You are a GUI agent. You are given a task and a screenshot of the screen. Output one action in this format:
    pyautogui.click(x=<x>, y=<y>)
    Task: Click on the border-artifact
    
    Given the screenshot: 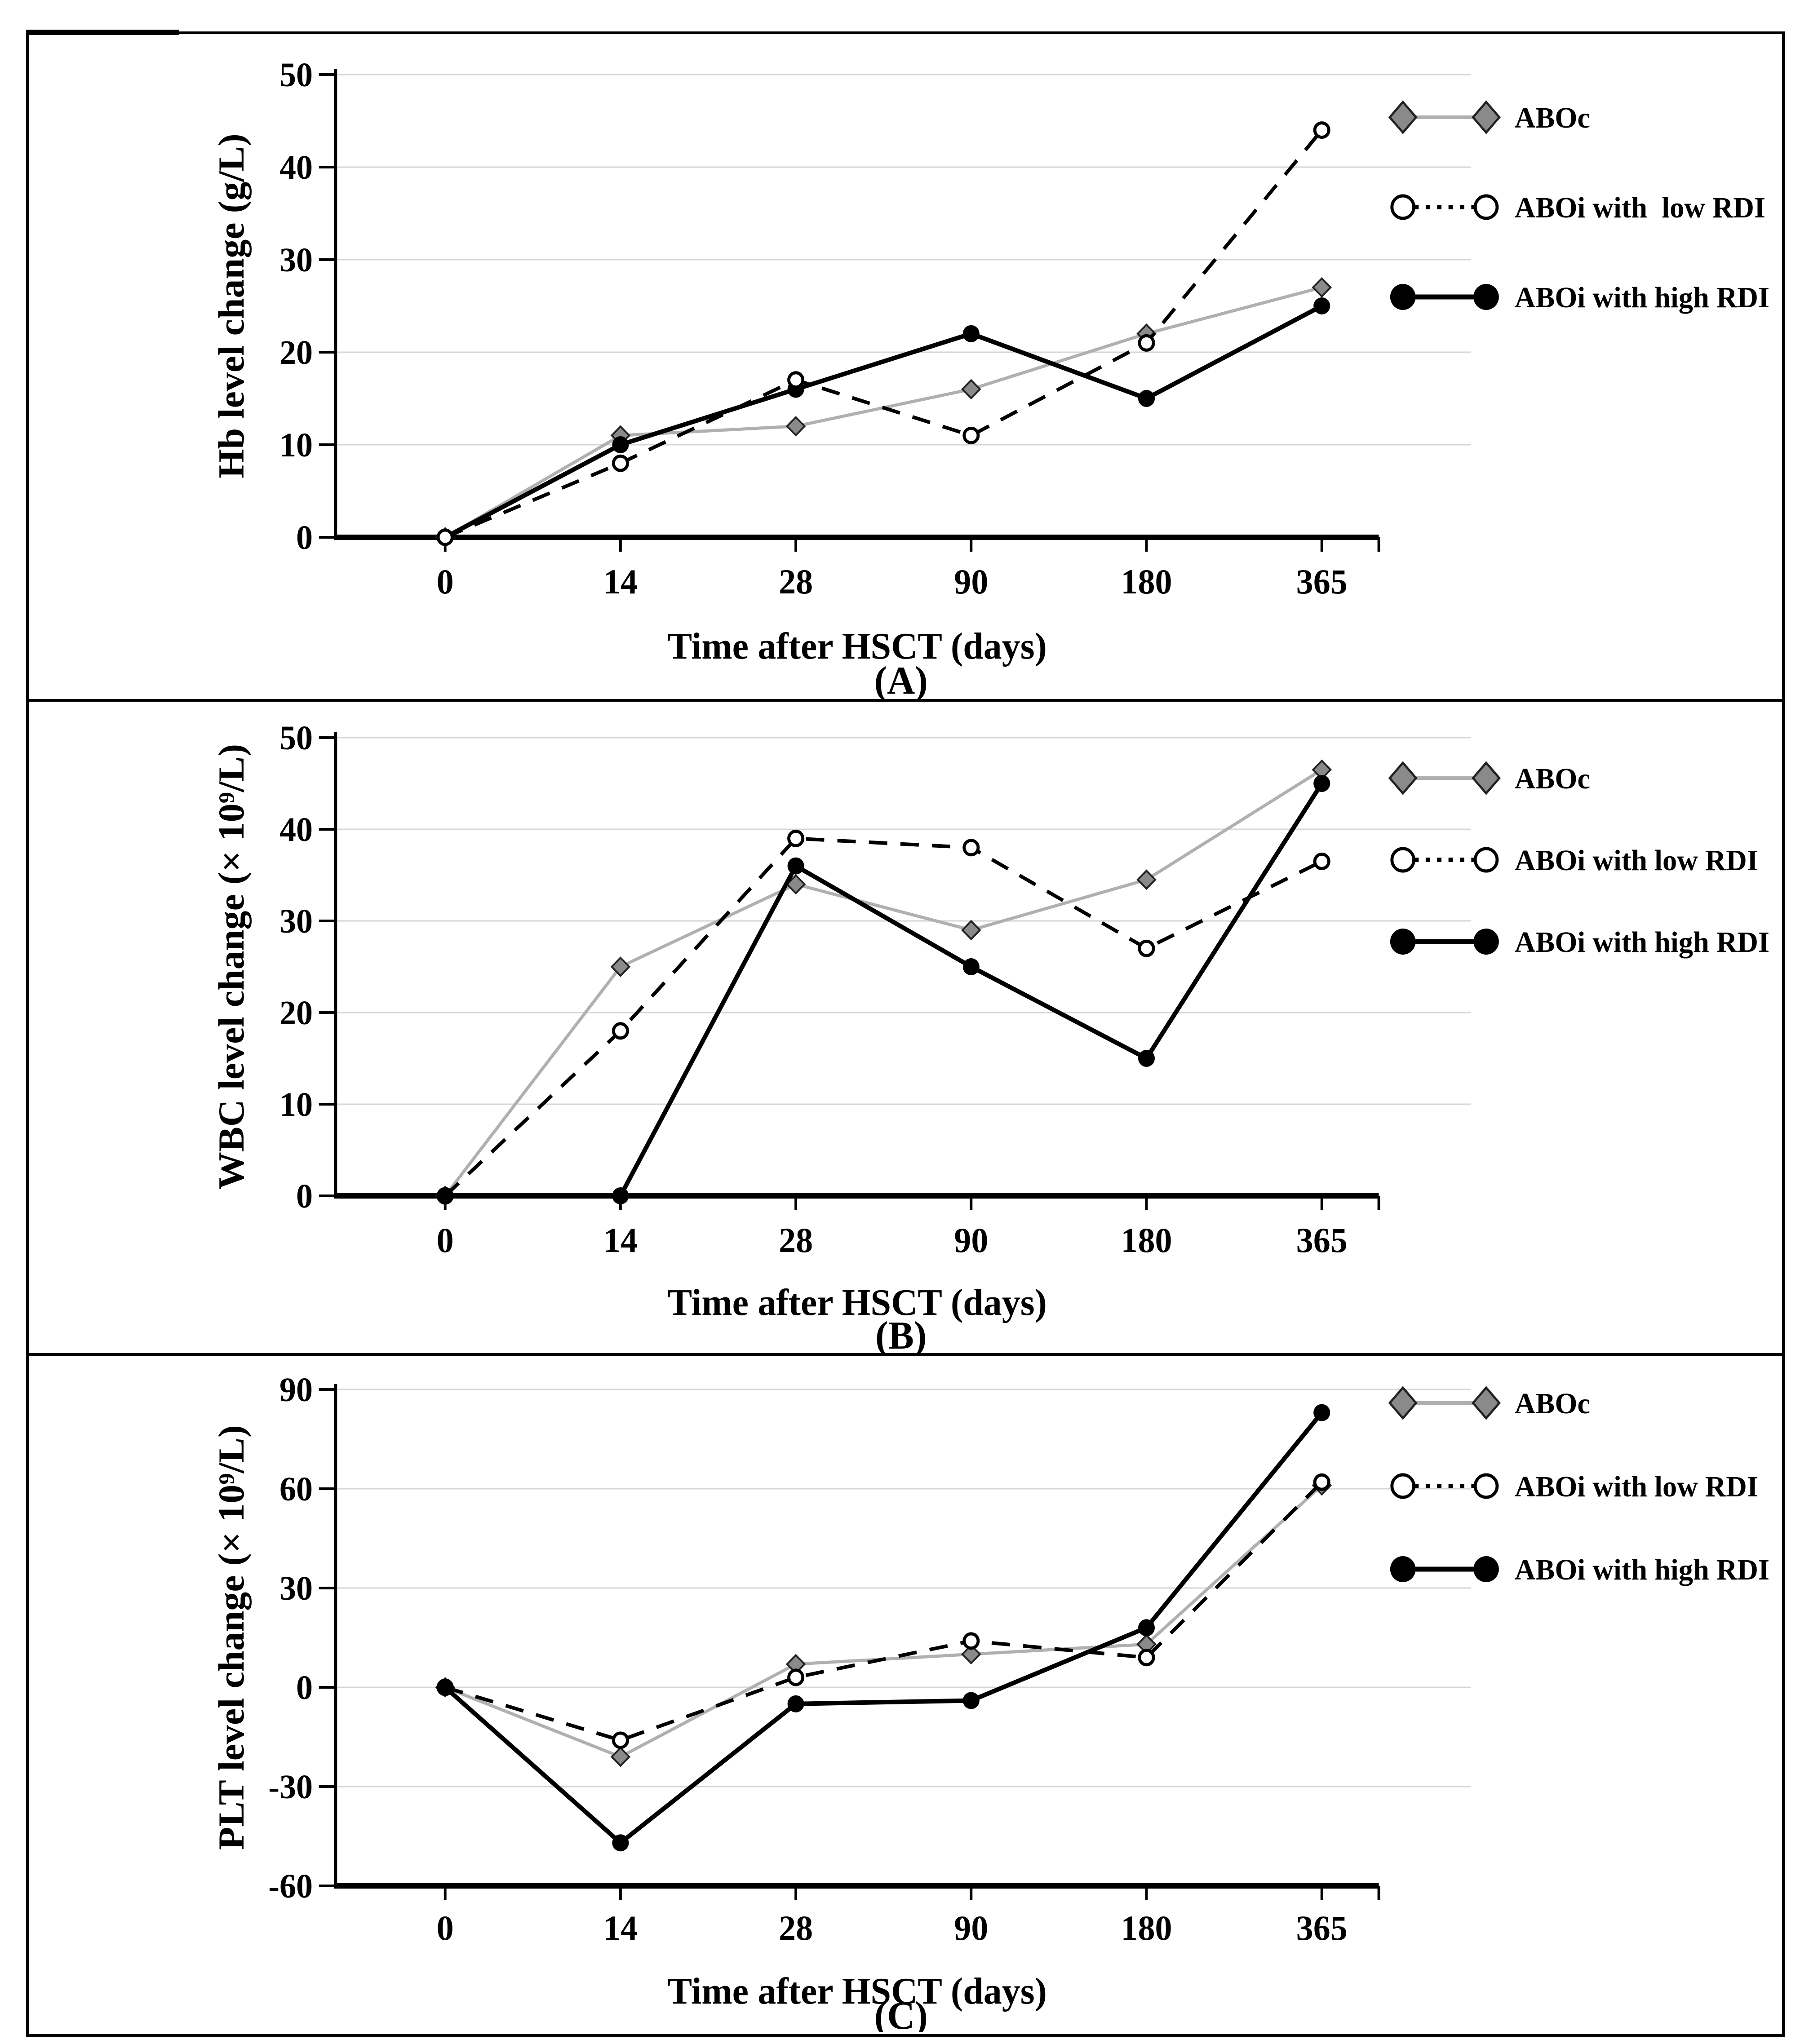 What is the action you would take?
    pyautogui.click(x=102, y=32)
    